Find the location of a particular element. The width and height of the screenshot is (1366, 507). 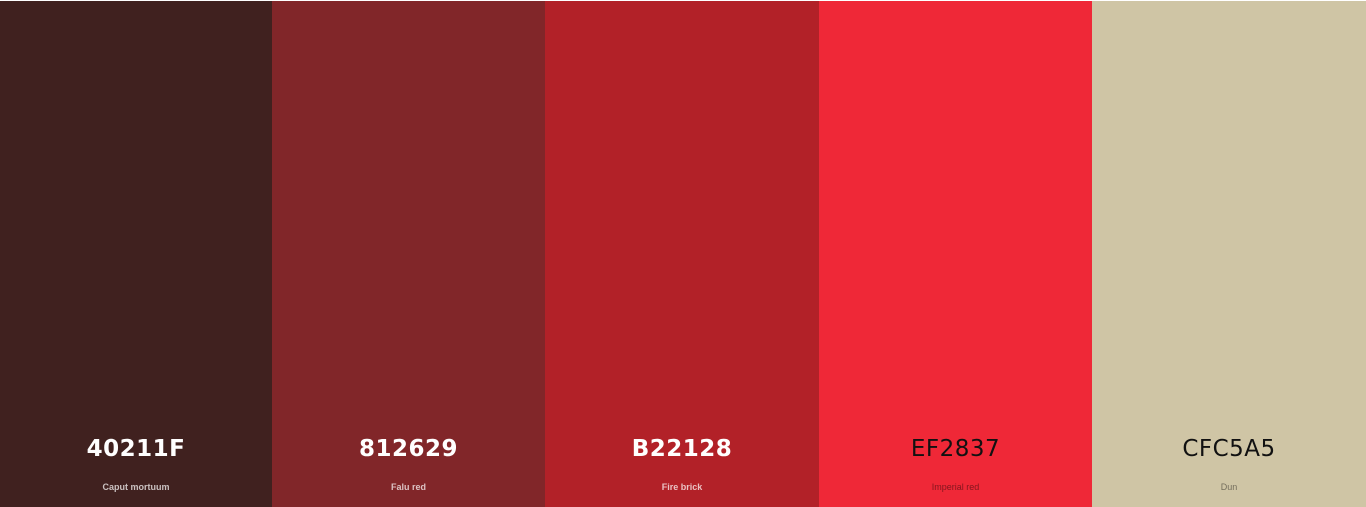

hex-code: 812629 is located at coordinates (408, 449).